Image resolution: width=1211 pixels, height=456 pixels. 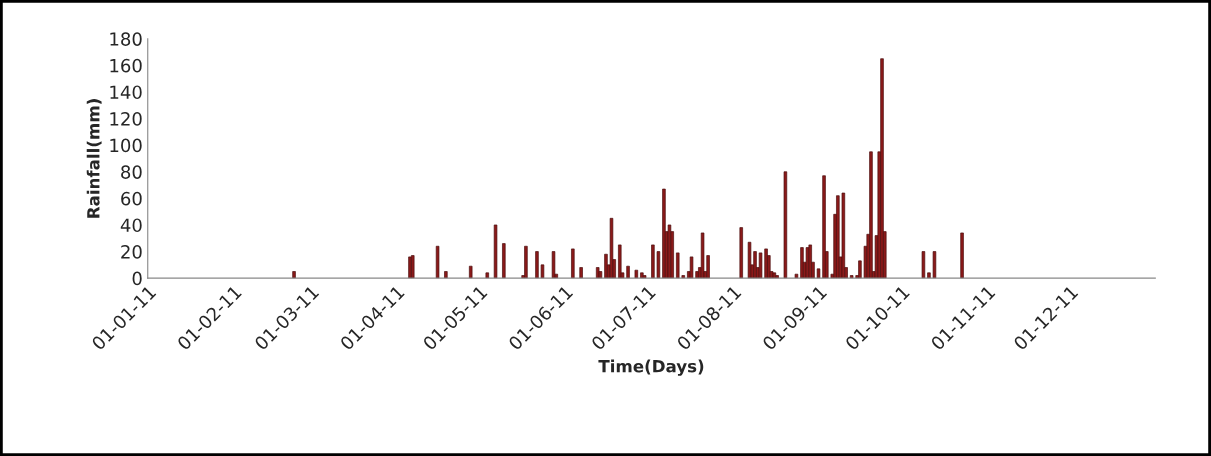 I want to click on y-tick-label: 80, so click(x=131, y=172).